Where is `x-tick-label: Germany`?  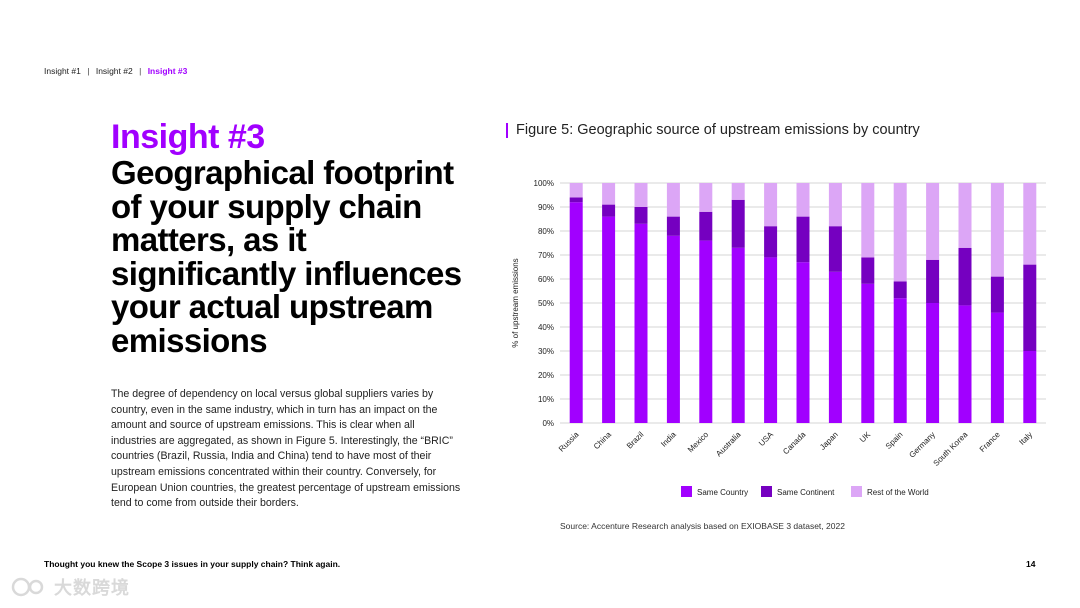
x-tick-label: Germany is located at coordinates (922, 445).